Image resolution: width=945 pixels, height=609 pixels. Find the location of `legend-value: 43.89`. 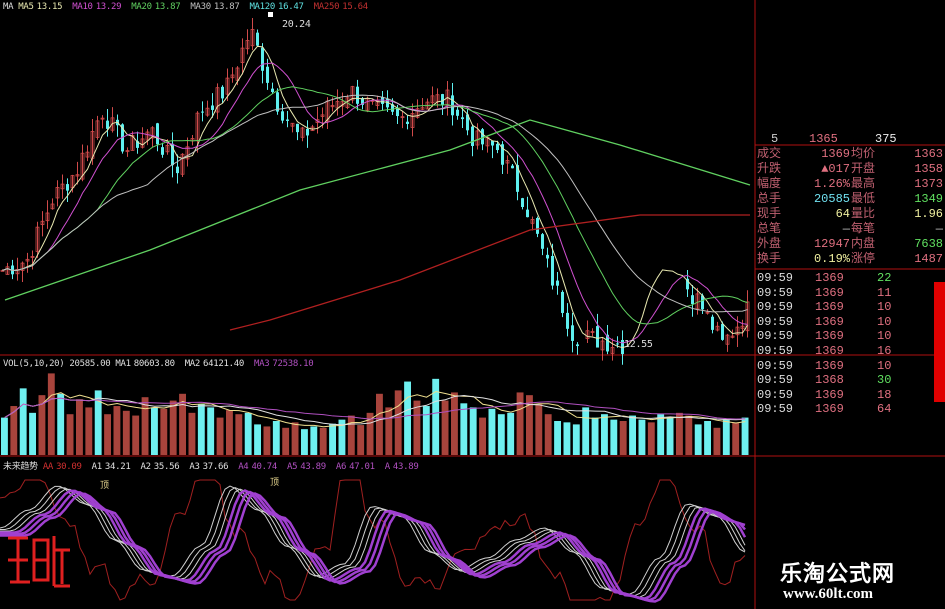

legend-value: 43.89 is located at coordinates (405, 467).